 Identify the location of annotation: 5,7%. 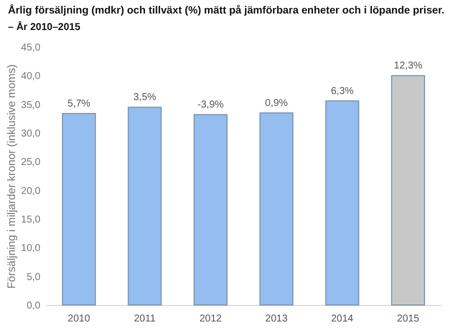
(79, 104).